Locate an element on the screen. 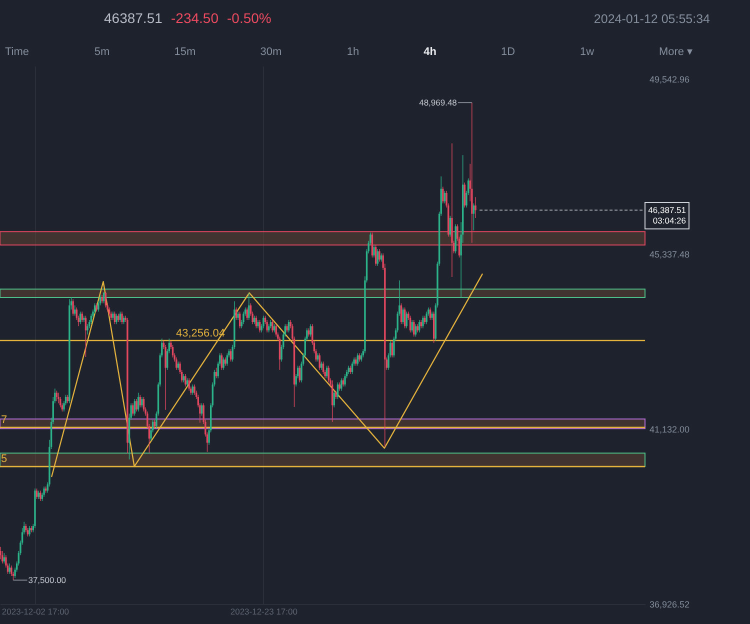 The height and width of the screenshot is (624, 750). text: More ▾ is located at coordinates (676, 52).